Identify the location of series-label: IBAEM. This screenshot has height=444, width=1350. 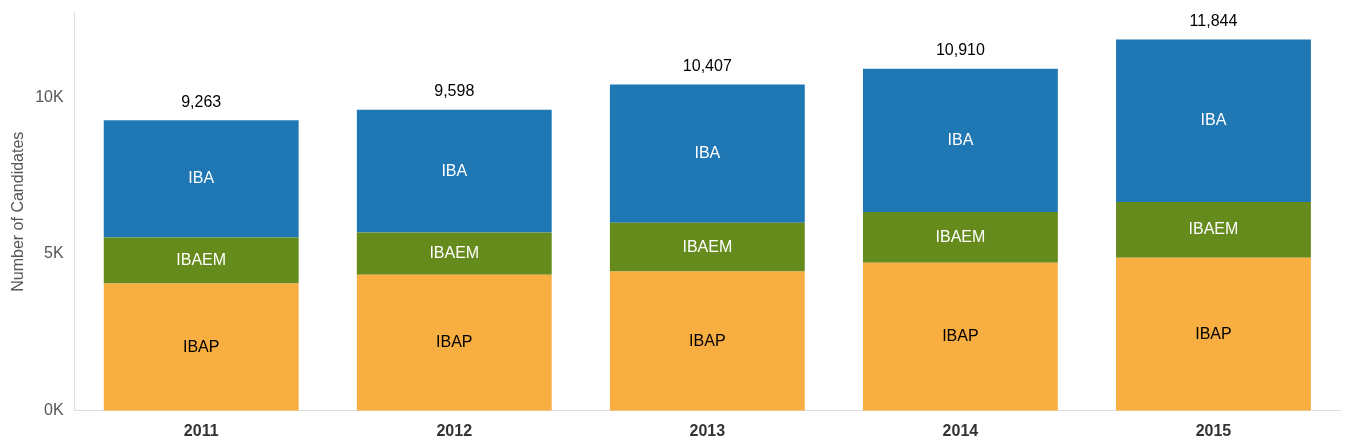
(454, 252).